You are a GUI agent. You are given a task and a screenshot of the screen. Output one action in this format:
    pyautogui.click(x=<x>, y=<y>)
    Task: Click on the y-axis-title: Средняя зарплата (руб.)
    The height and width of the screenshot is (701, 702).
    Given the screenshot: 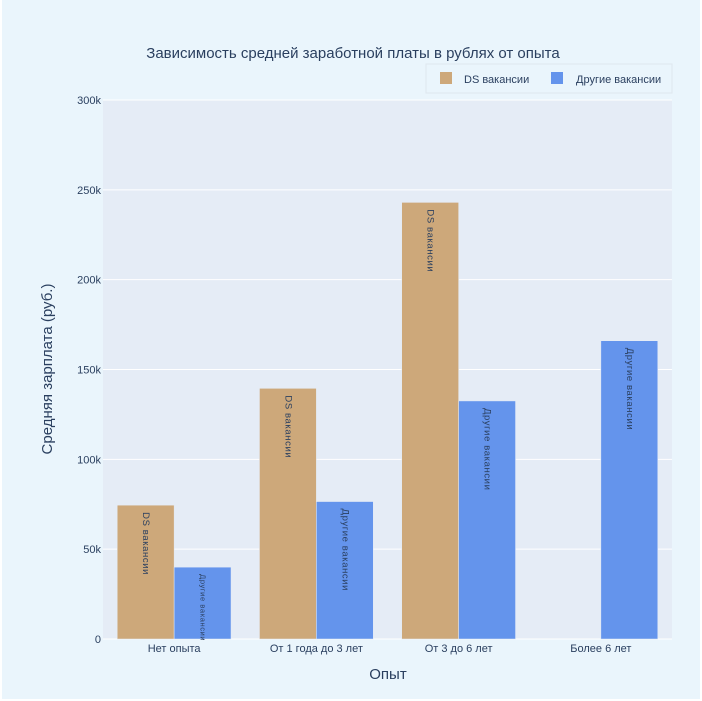 What is the action you would take?
    pyautogui.click(x=47, y=369)
    